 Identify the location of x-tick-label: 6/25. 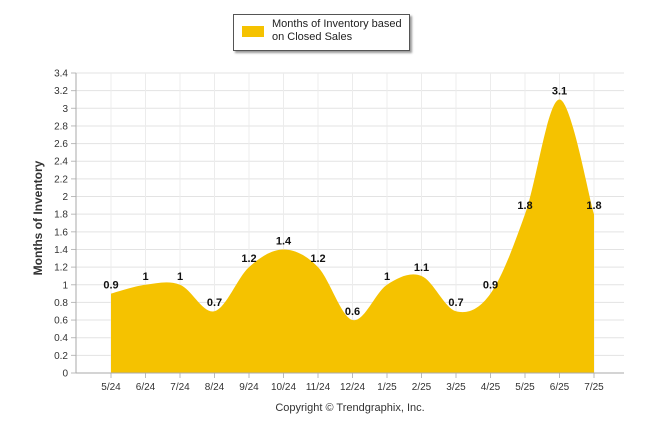
(560, 387).